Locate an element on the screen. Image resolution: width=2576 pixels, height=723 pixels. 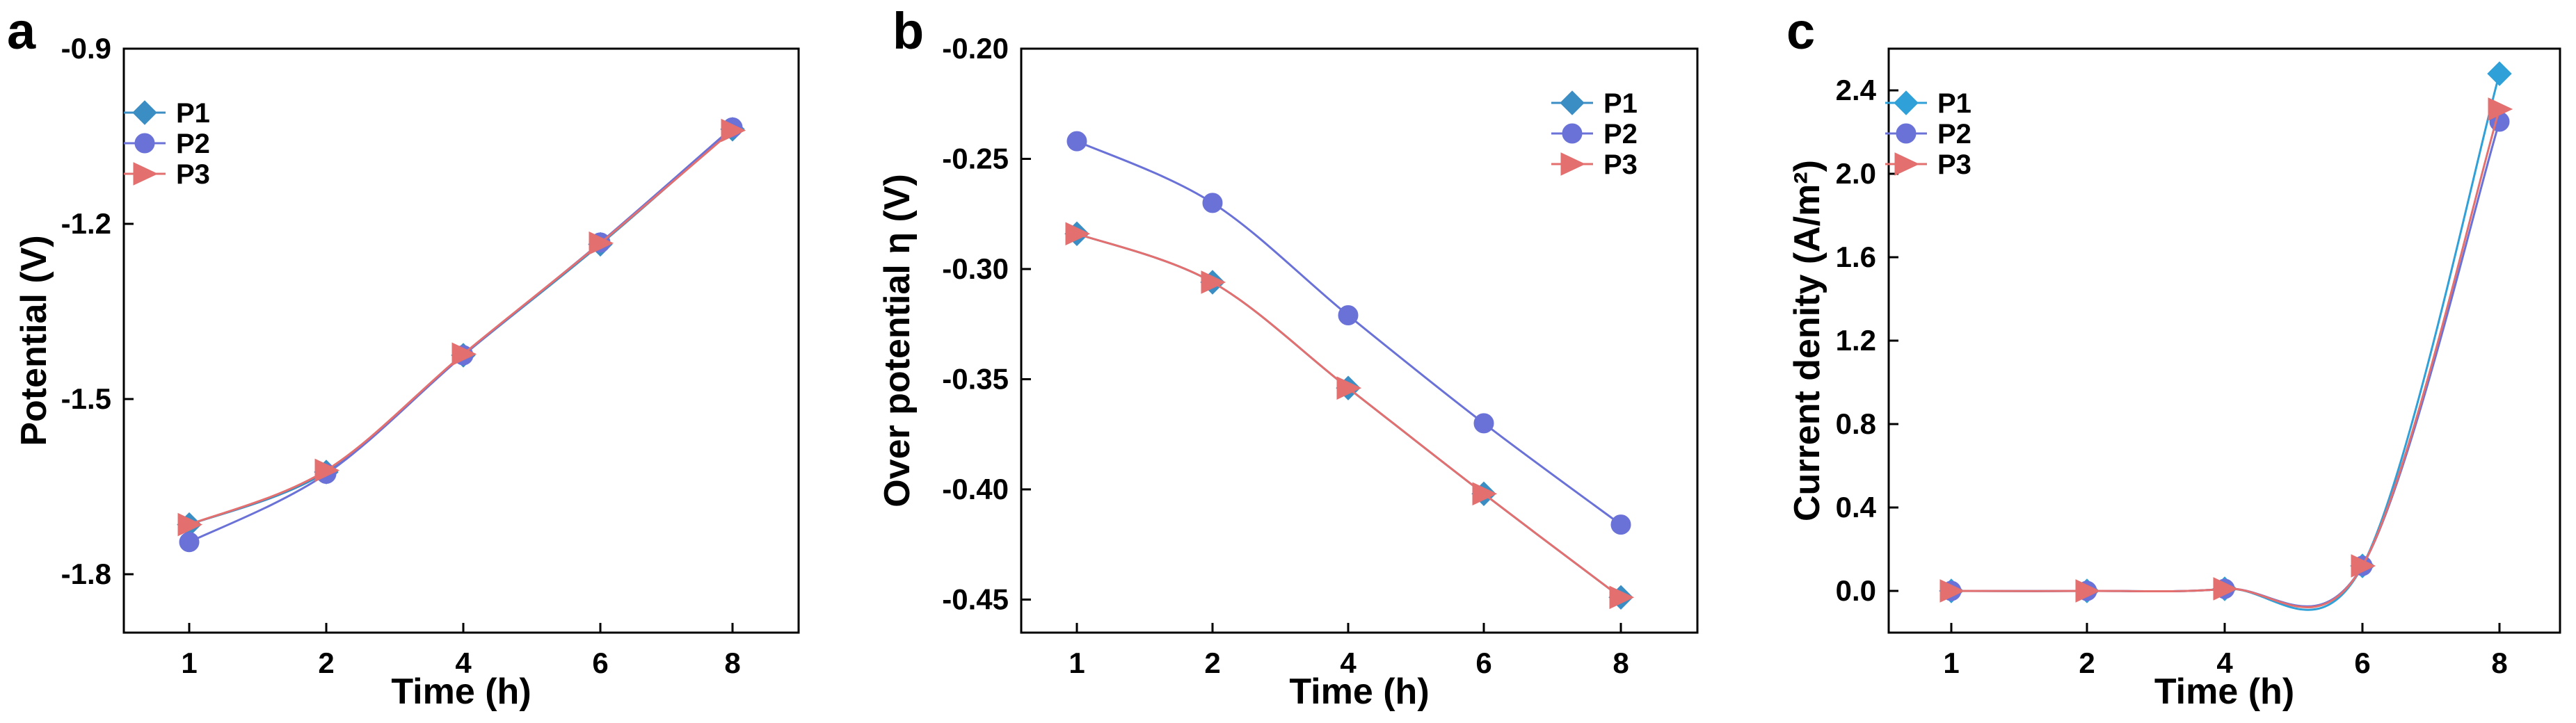
y-tick-label: -0.45 is located at coordinates (975, 599).